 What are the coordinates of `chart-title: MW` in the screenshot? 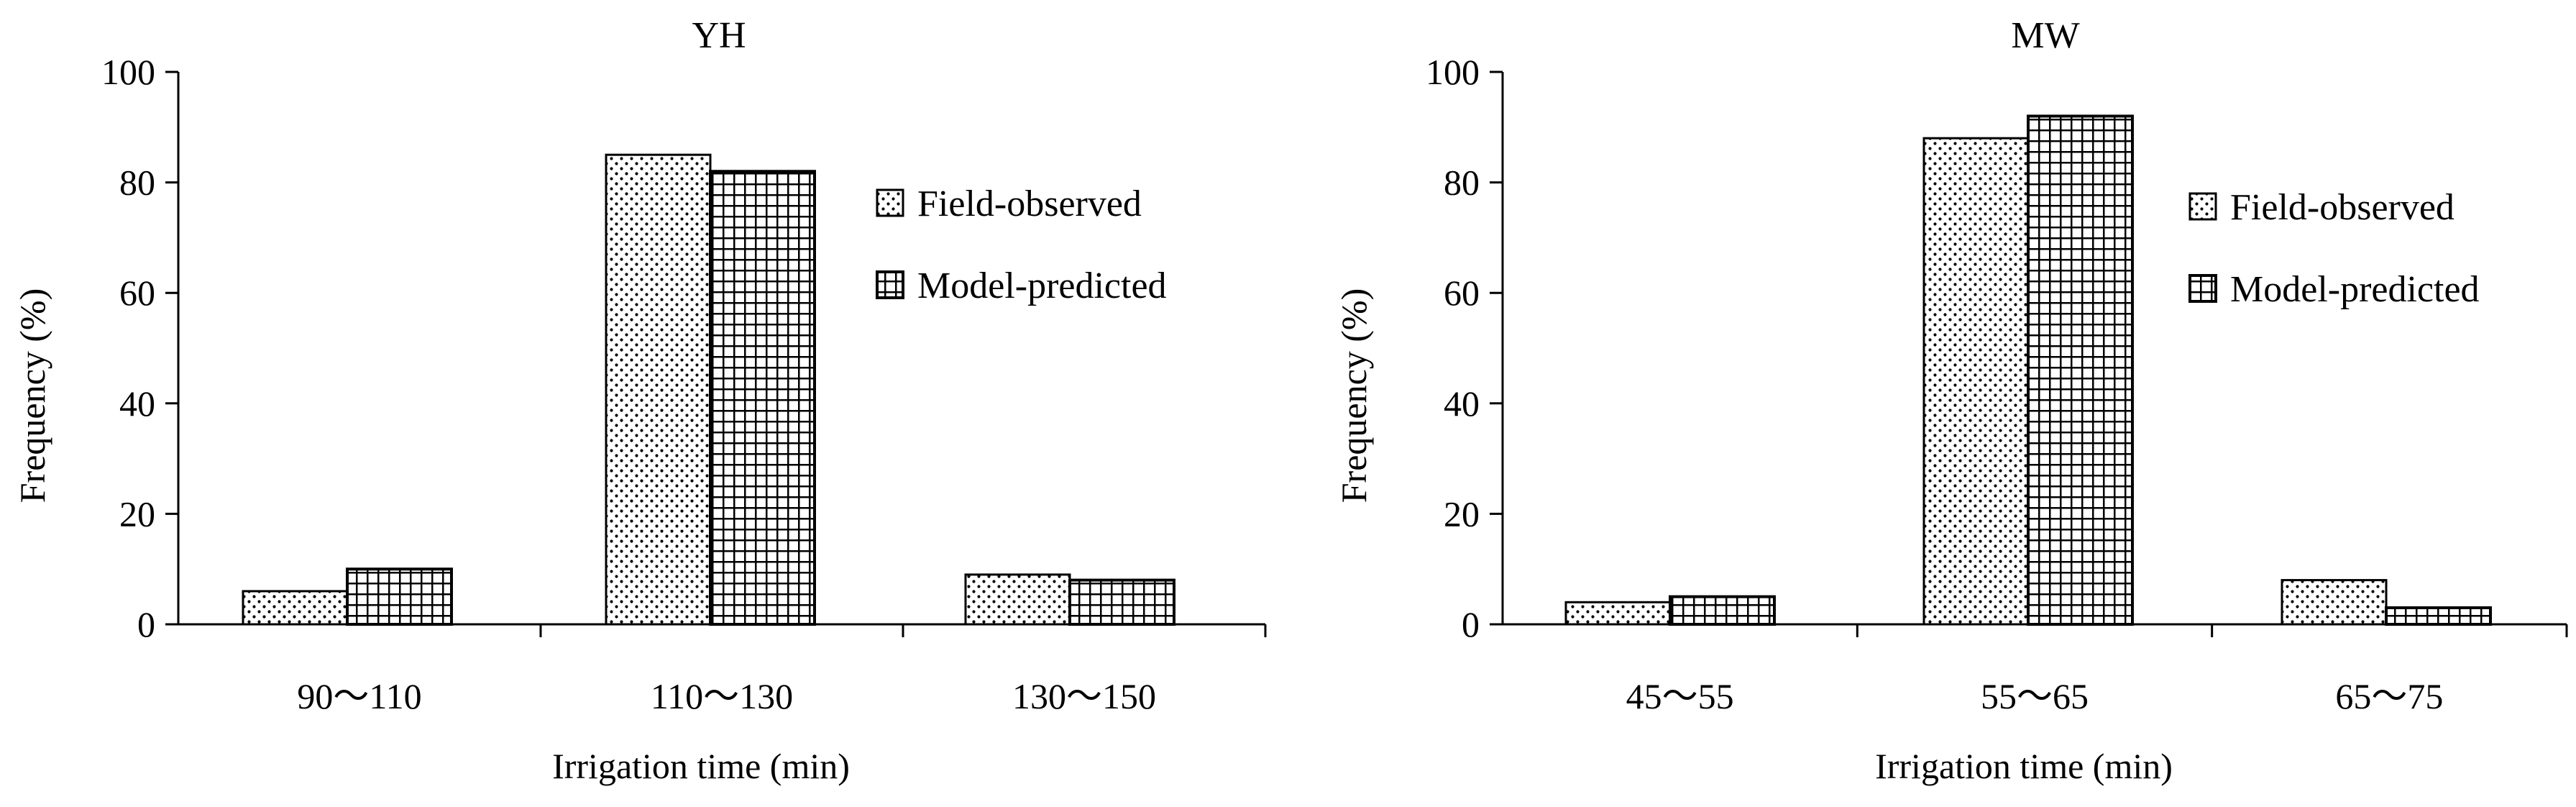 It's located at (2045, 35).